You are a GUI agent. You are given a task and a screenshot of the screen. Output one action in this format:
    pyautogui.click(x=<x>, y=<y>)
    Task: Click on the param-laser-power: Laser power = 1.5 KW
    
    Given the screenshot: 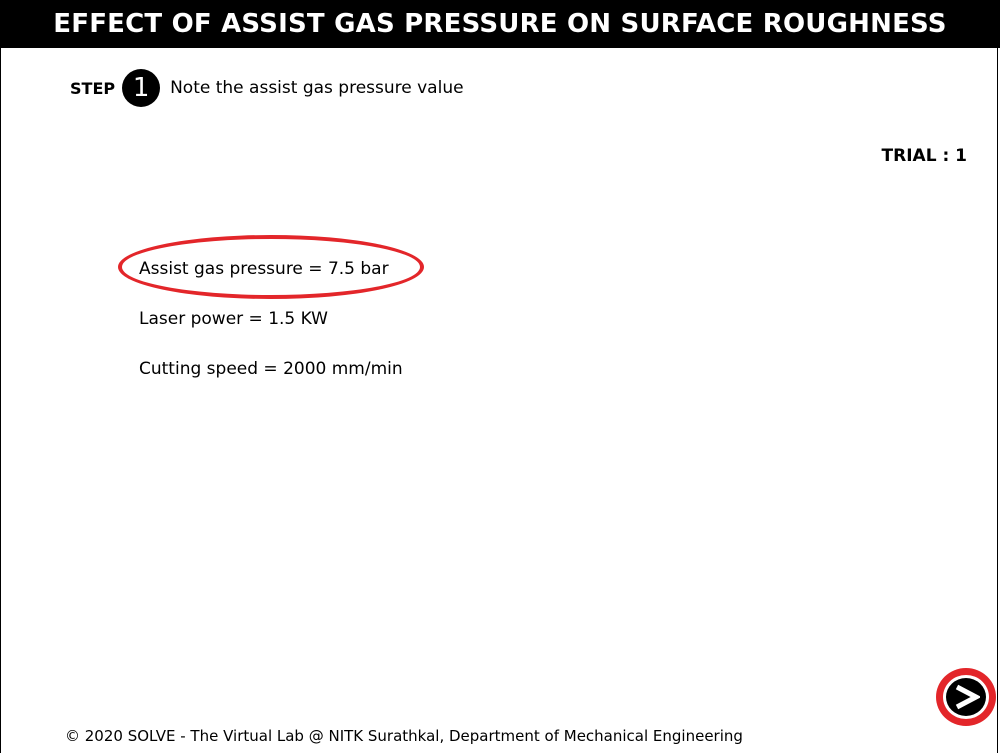 What is the action you would take?
    pyautogui.click(x=233, y=319)
    